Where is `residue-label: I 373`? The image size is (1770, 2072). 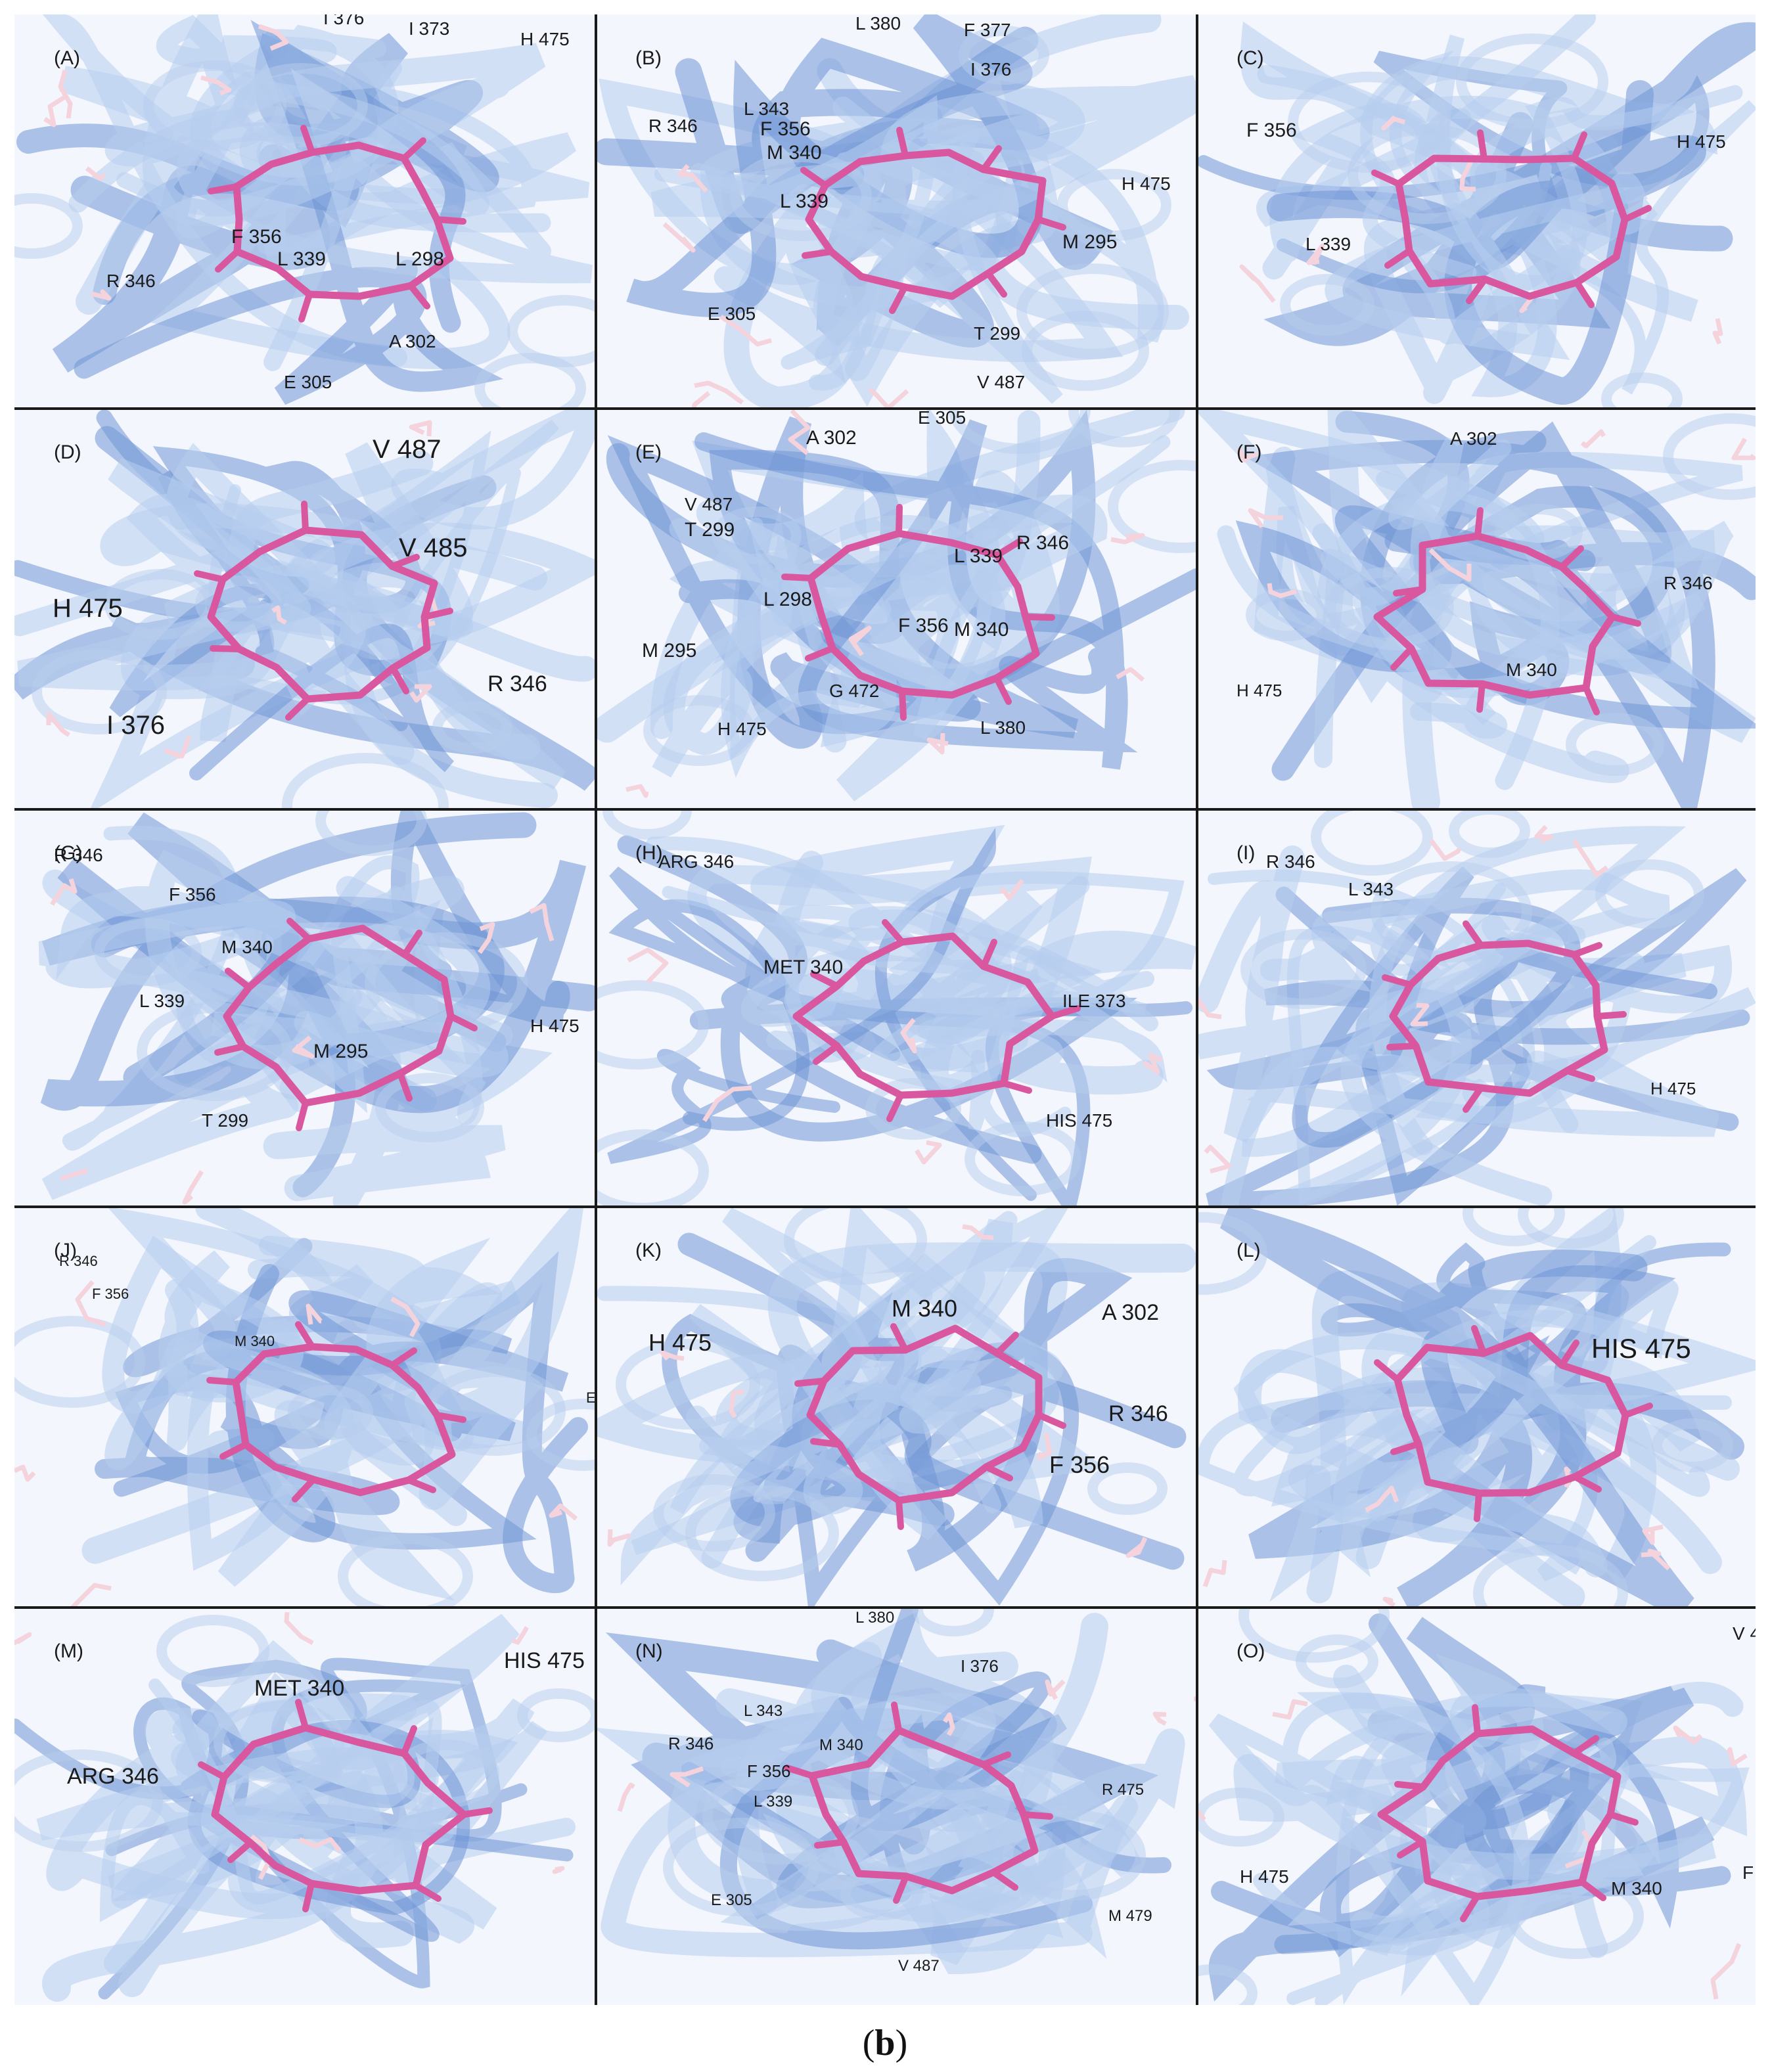 residue-label: I 373 is located at coordinates (429, 29).